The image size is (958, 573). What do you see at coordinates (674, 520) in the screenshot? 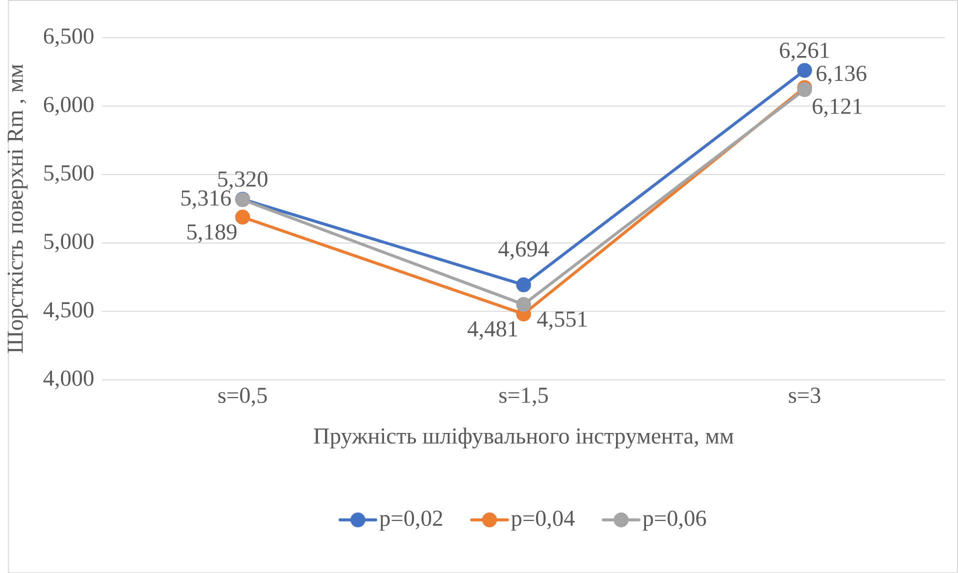
I see `legend-label: p=0,06` at bounding box center [674, 520].